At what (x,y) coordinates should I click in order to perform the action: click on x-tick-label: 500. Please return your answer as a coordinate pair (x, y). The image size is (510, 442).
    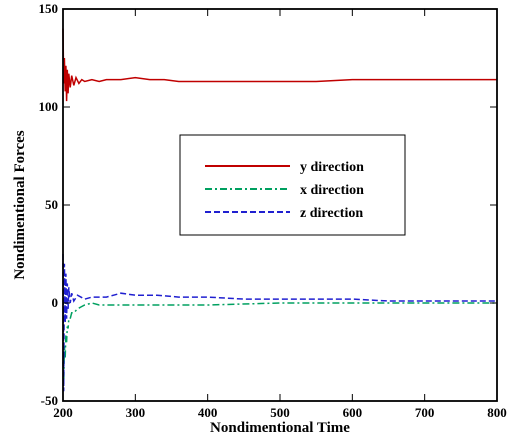
    Looking at the image, I should click on (280, 412).